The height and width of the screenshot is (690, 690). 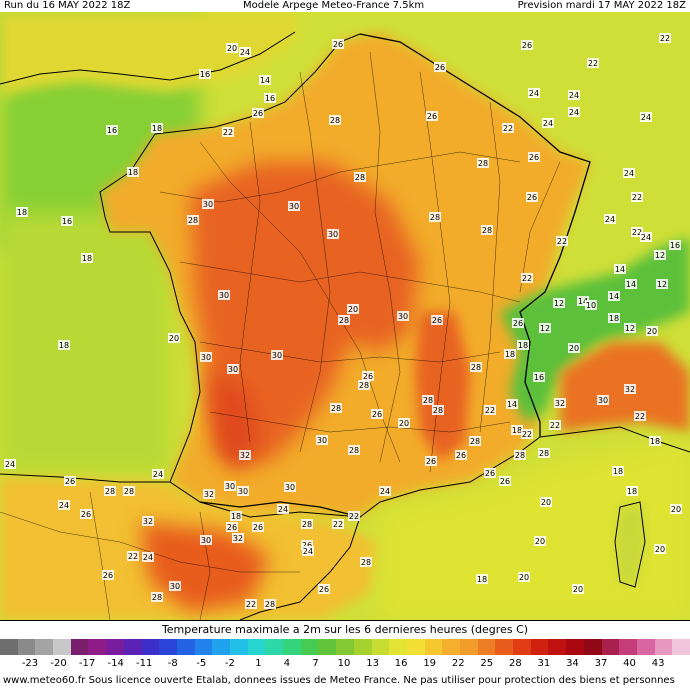 I want to click on colorbar-tick-label: 13, so click(x=372, y=663).